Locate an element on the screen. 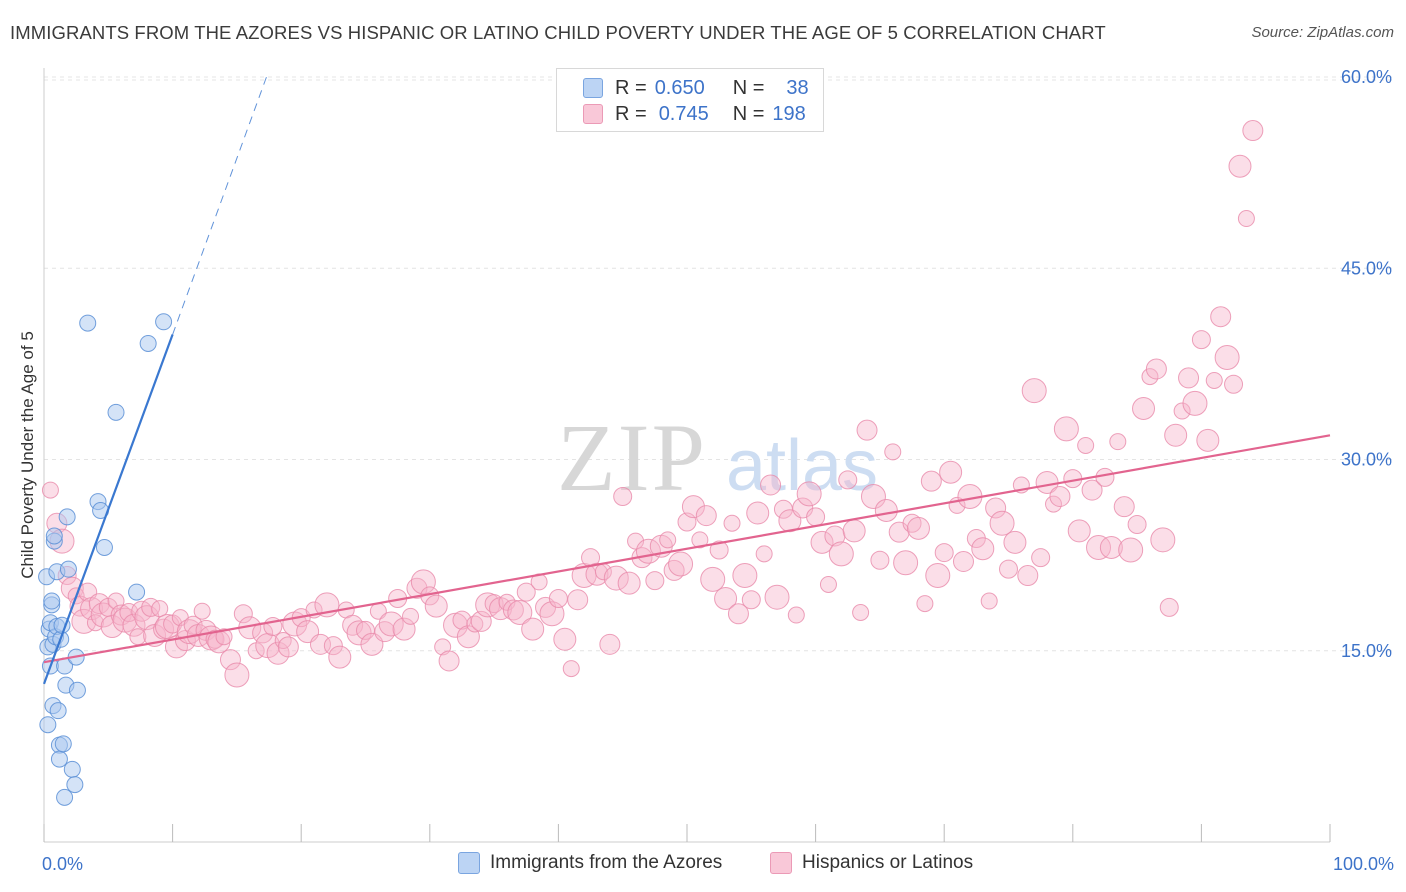 This screenshot has width=1406, height=892. legend-swatch-blue is located at coordinates (593, 88).